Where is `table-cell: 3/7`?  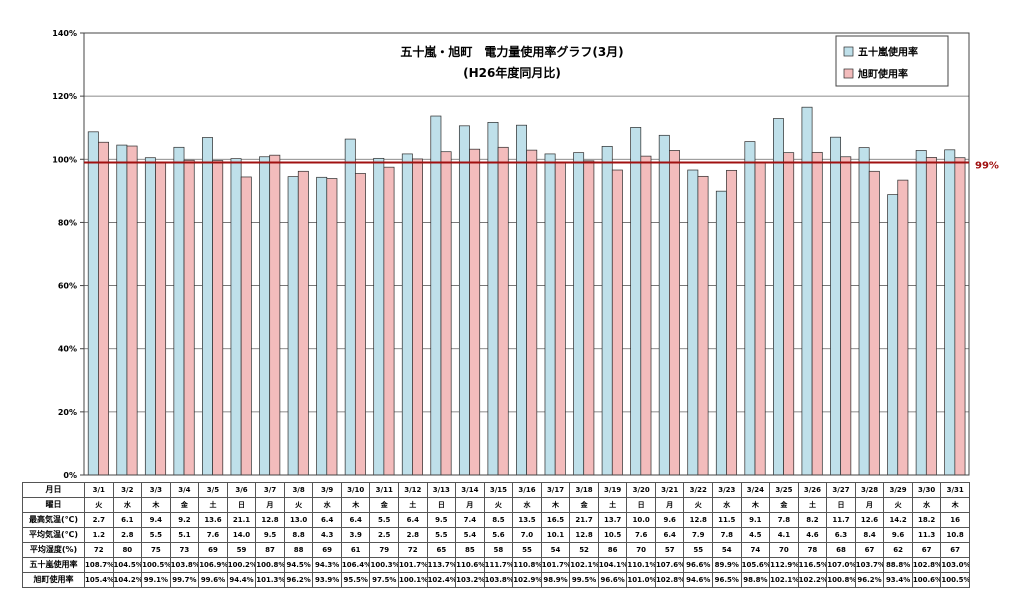 table-cell: 3/7 is located at coordinates (270, 490).